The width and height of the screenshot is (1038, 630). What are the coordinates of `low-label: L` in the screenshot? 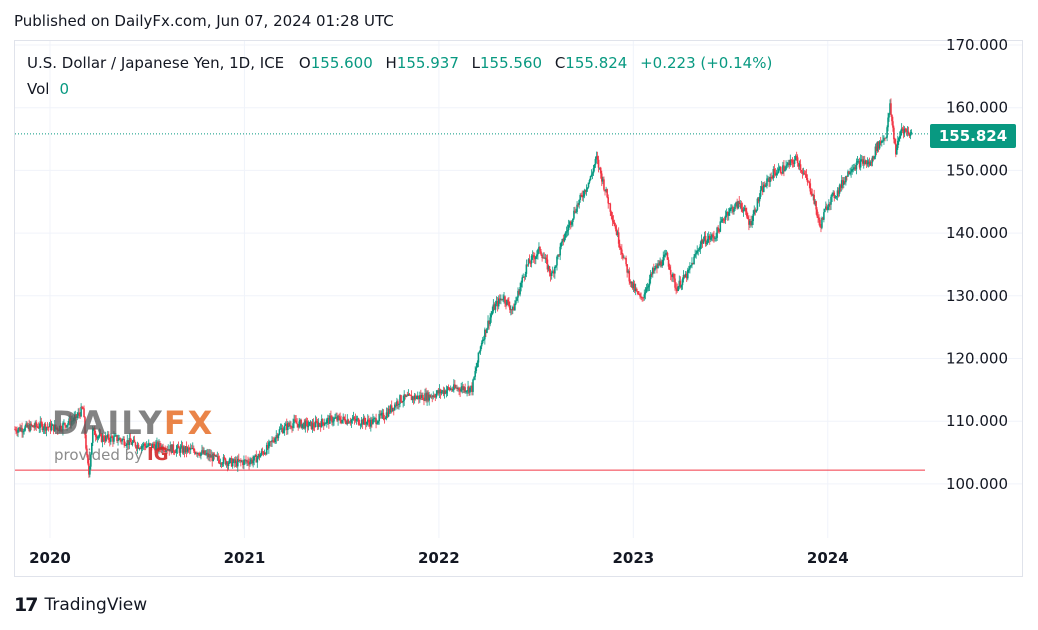 It's located at (475, 63).